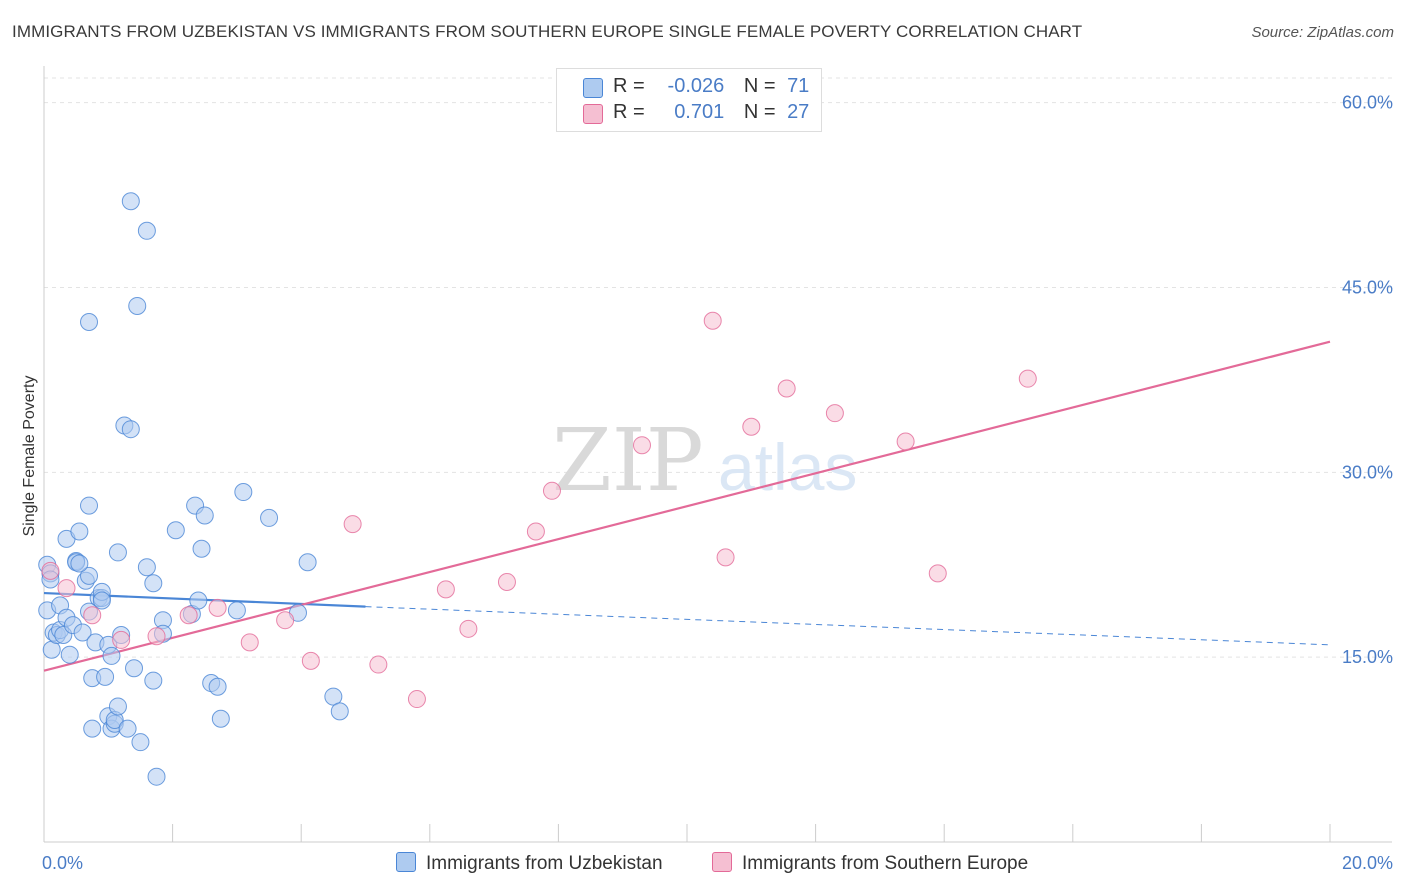 The width and height of the screenshot is (1406, 892). I want to click on bottom-legend-uzbekistan: Immigrants from Uzbekistan, so click(529, 863).